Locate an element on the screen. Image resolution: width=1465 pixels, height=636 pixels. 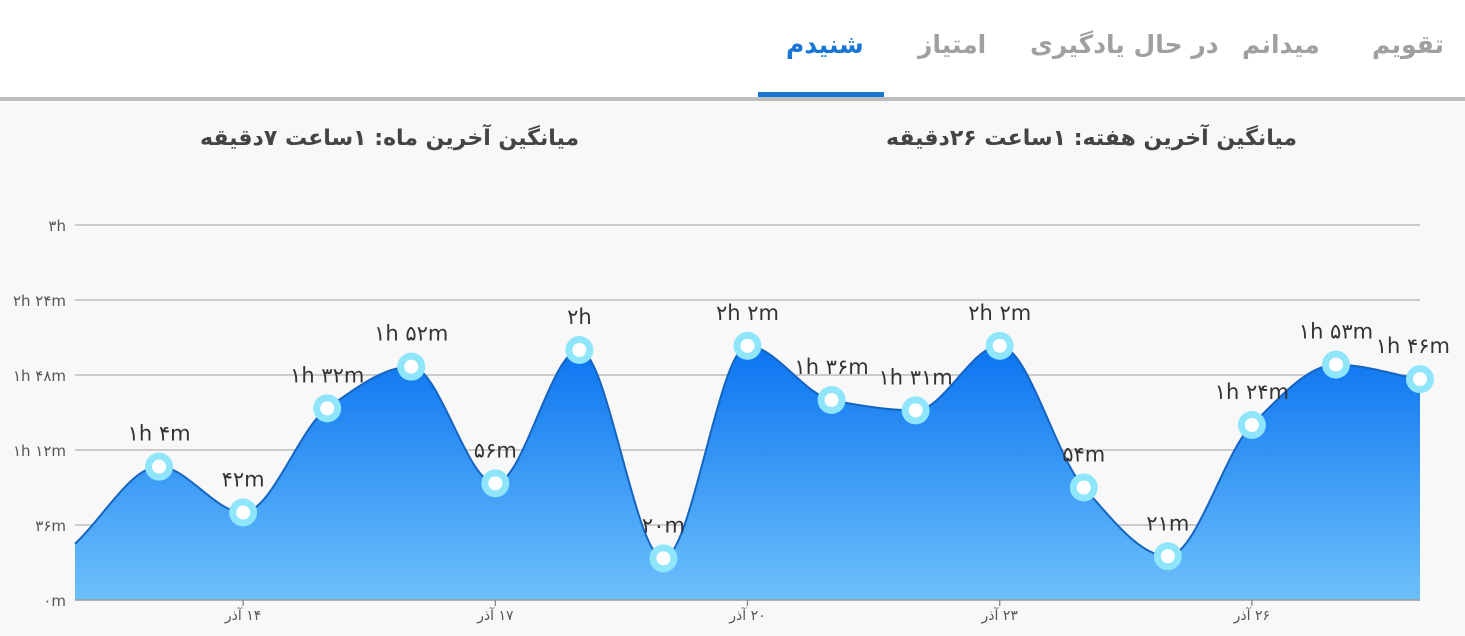
data-label: ۵۶m is located at coordinates (495, 450).